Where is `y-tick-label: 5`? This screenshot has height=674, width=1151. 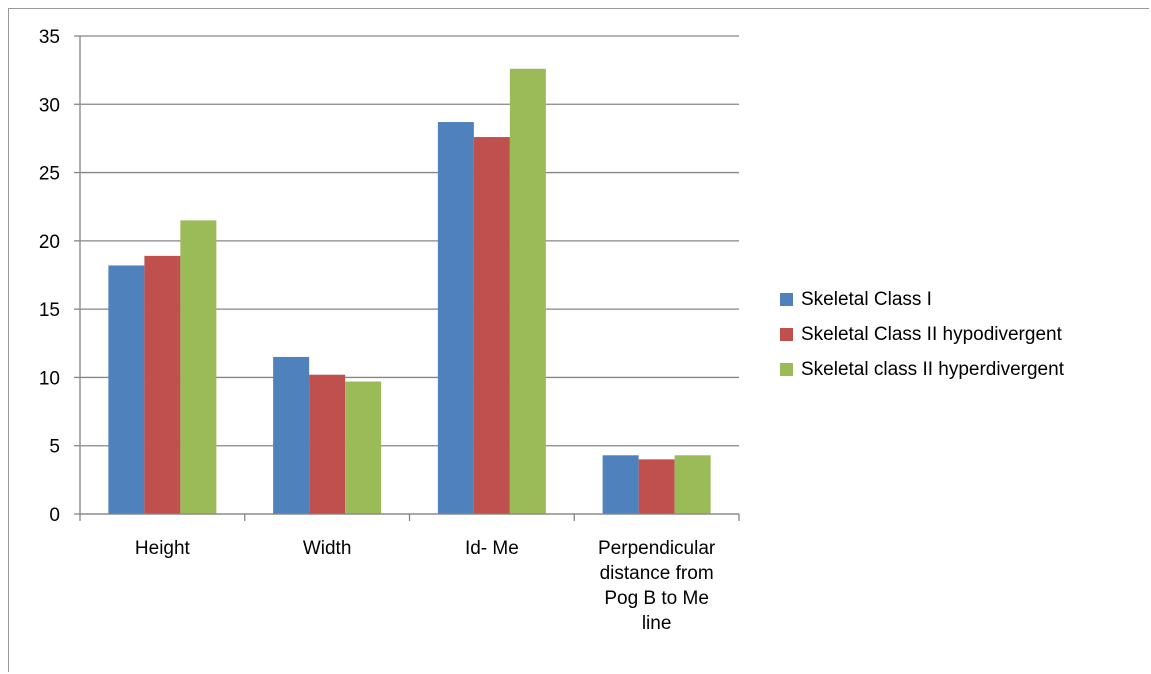 y-tick-label: 5 is located at coordinates (54, 447).